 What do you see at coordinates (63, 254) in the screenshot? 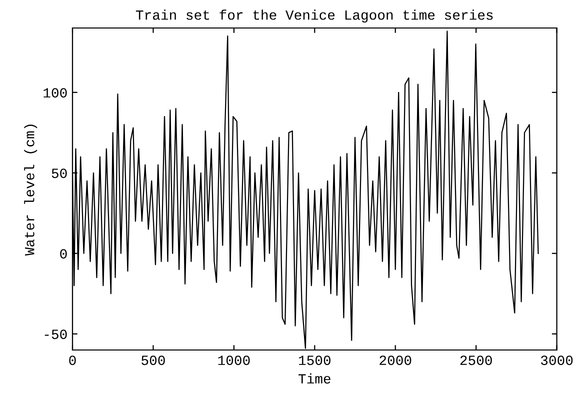
I see `y-tick-label: 0` at bounding box center [63, 254].